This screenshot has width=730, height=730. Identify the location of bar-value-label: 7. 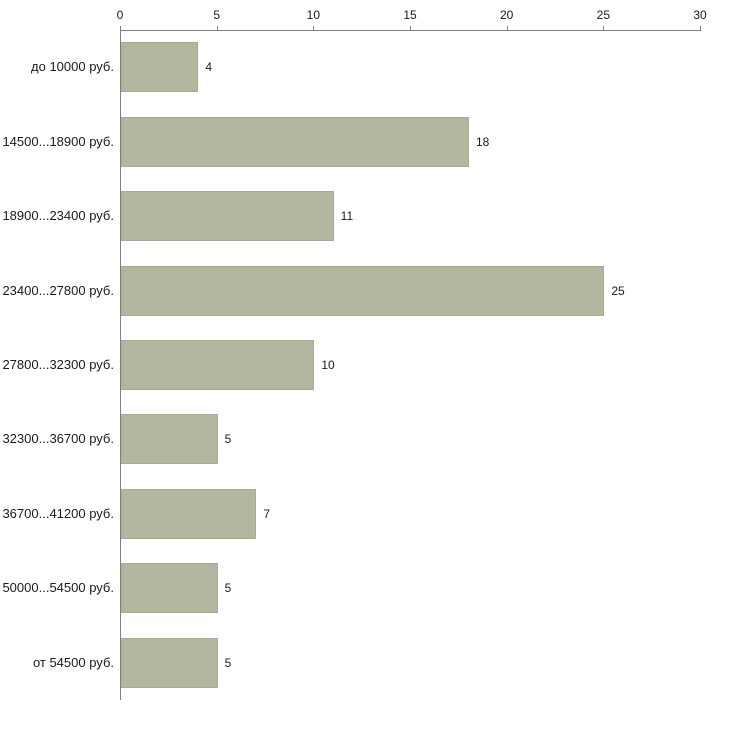
(267, 513).